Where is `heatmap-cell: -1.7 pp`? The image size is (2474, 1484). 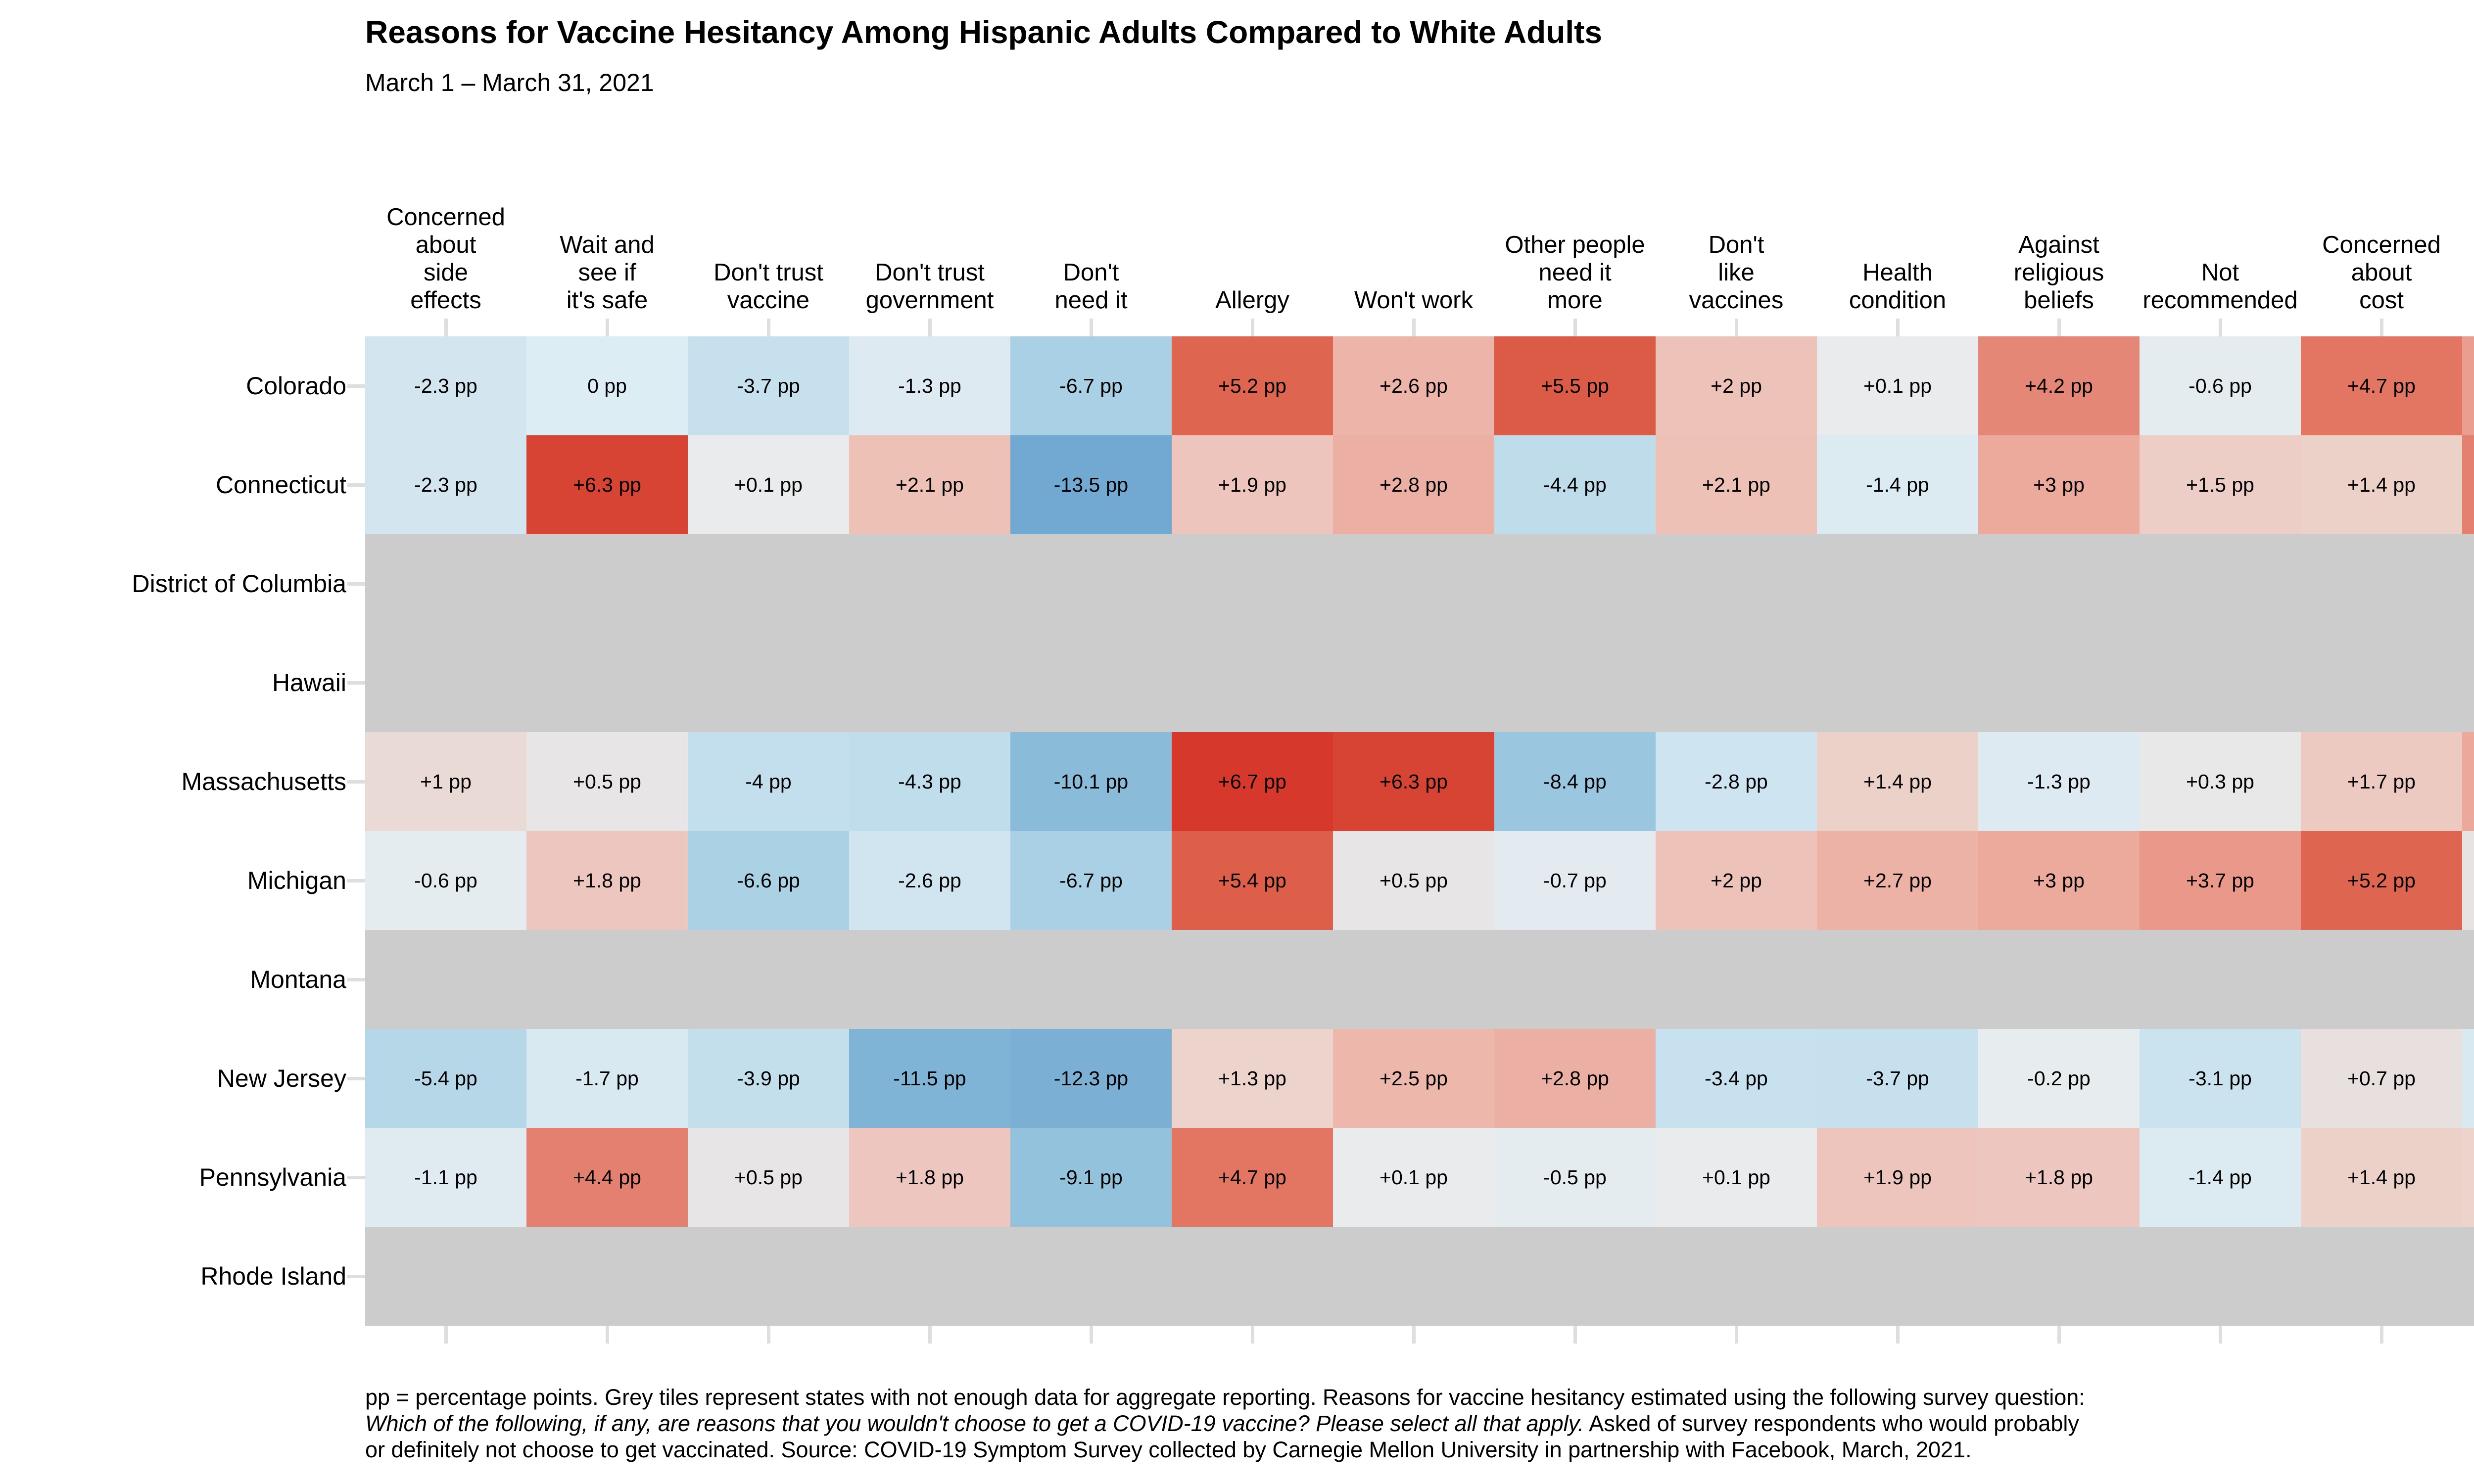 heatmap-cell: -1.7 pp is located at coordinates (2468, 1078).